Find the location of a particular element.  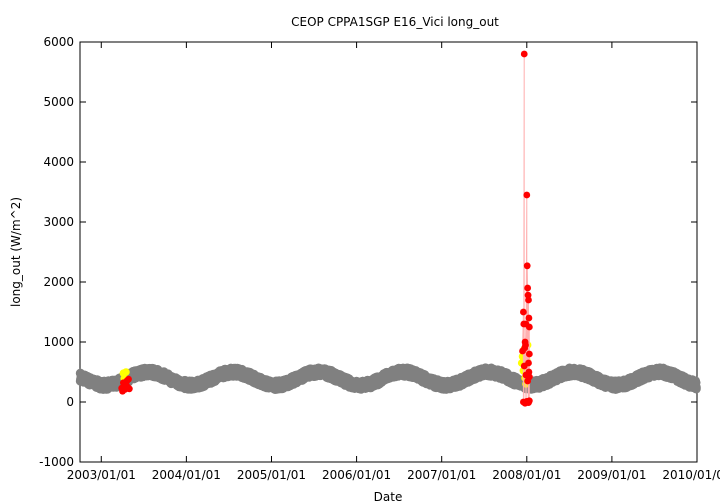

x-tick-label: 2006/01/01 is located at coordinates (356, 475).